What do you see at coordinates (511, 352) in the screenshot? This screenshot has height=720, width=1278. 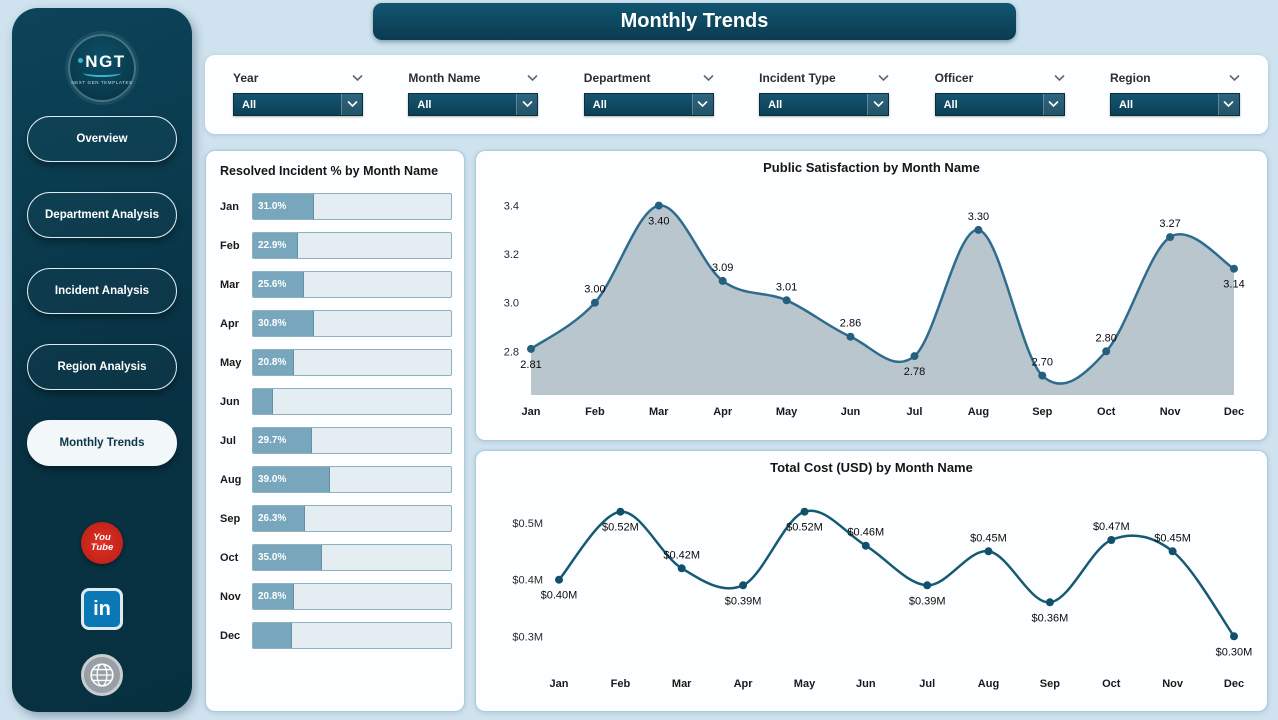 I see `y-tick-label: 2.8` at bounding box center [511, 352].